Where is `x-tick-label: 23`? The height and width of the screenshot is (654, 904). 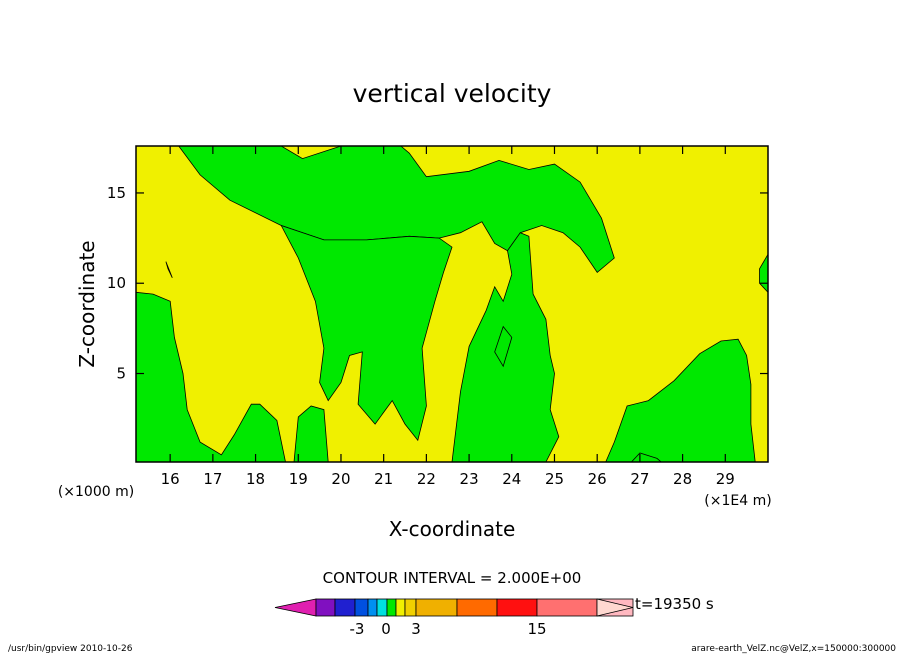 x-tick-label: 23 is located at coordinates (469, 479).